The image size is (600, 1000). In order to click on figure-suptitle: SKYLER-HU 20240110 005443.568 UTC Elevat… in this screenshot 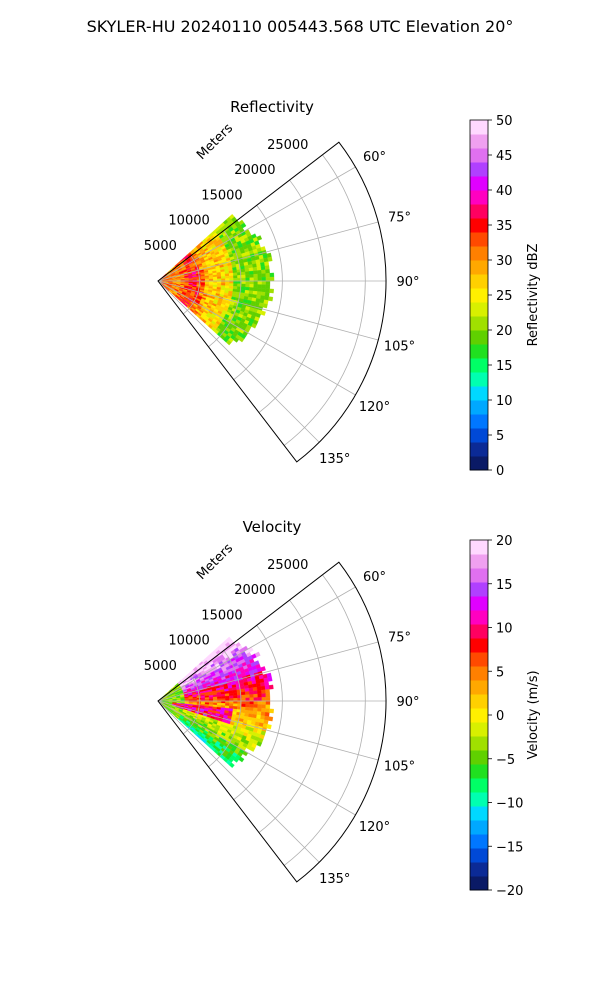, I will do `click(300, 26)`.